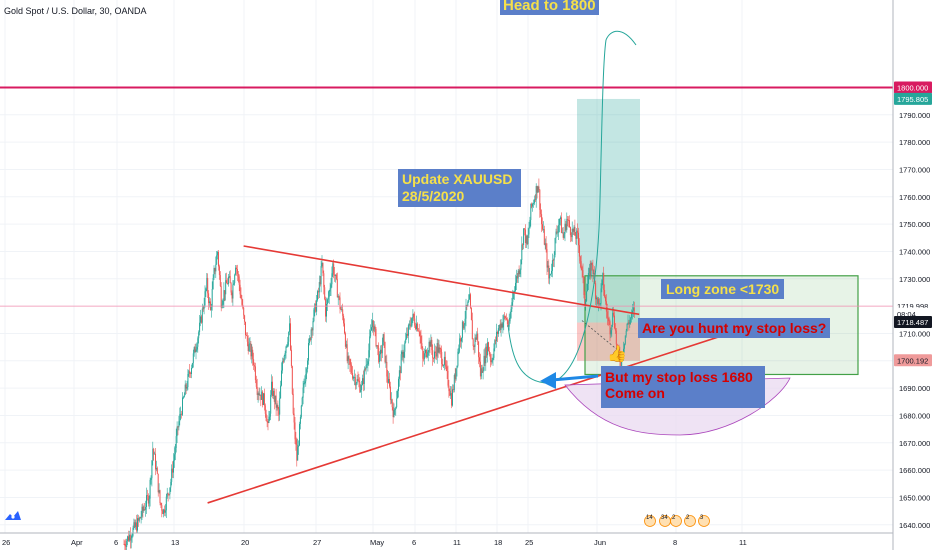 This screenshot has width=932, height=550. What do you see at coordinates (650, 521) in the screenshot?
I see `event-marker: 14` at bounding box center [650, 521].